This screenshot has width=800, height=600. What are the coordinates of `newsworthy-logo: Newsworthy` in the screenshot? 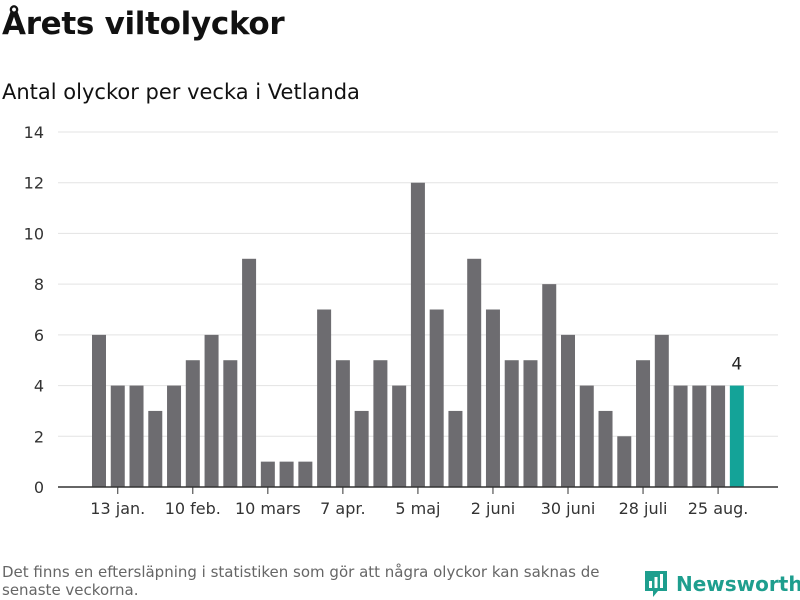 It's located at (722, 584).